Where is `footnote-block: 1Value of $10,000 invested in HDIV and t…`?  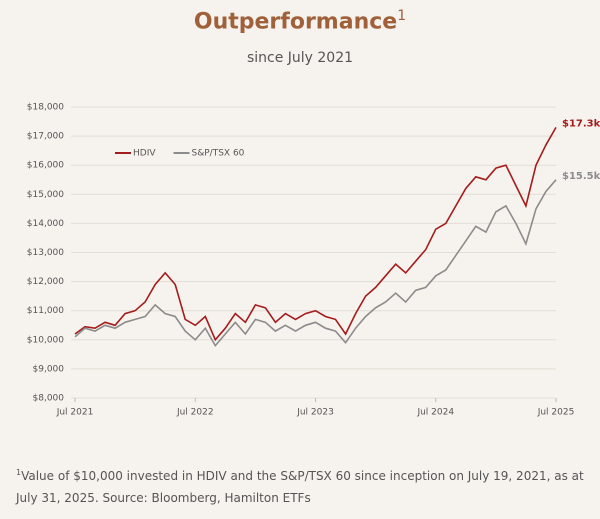 footnote-block: 1Value of $10,000 invested in HDIV and t… is located at coordinates (301, 485).